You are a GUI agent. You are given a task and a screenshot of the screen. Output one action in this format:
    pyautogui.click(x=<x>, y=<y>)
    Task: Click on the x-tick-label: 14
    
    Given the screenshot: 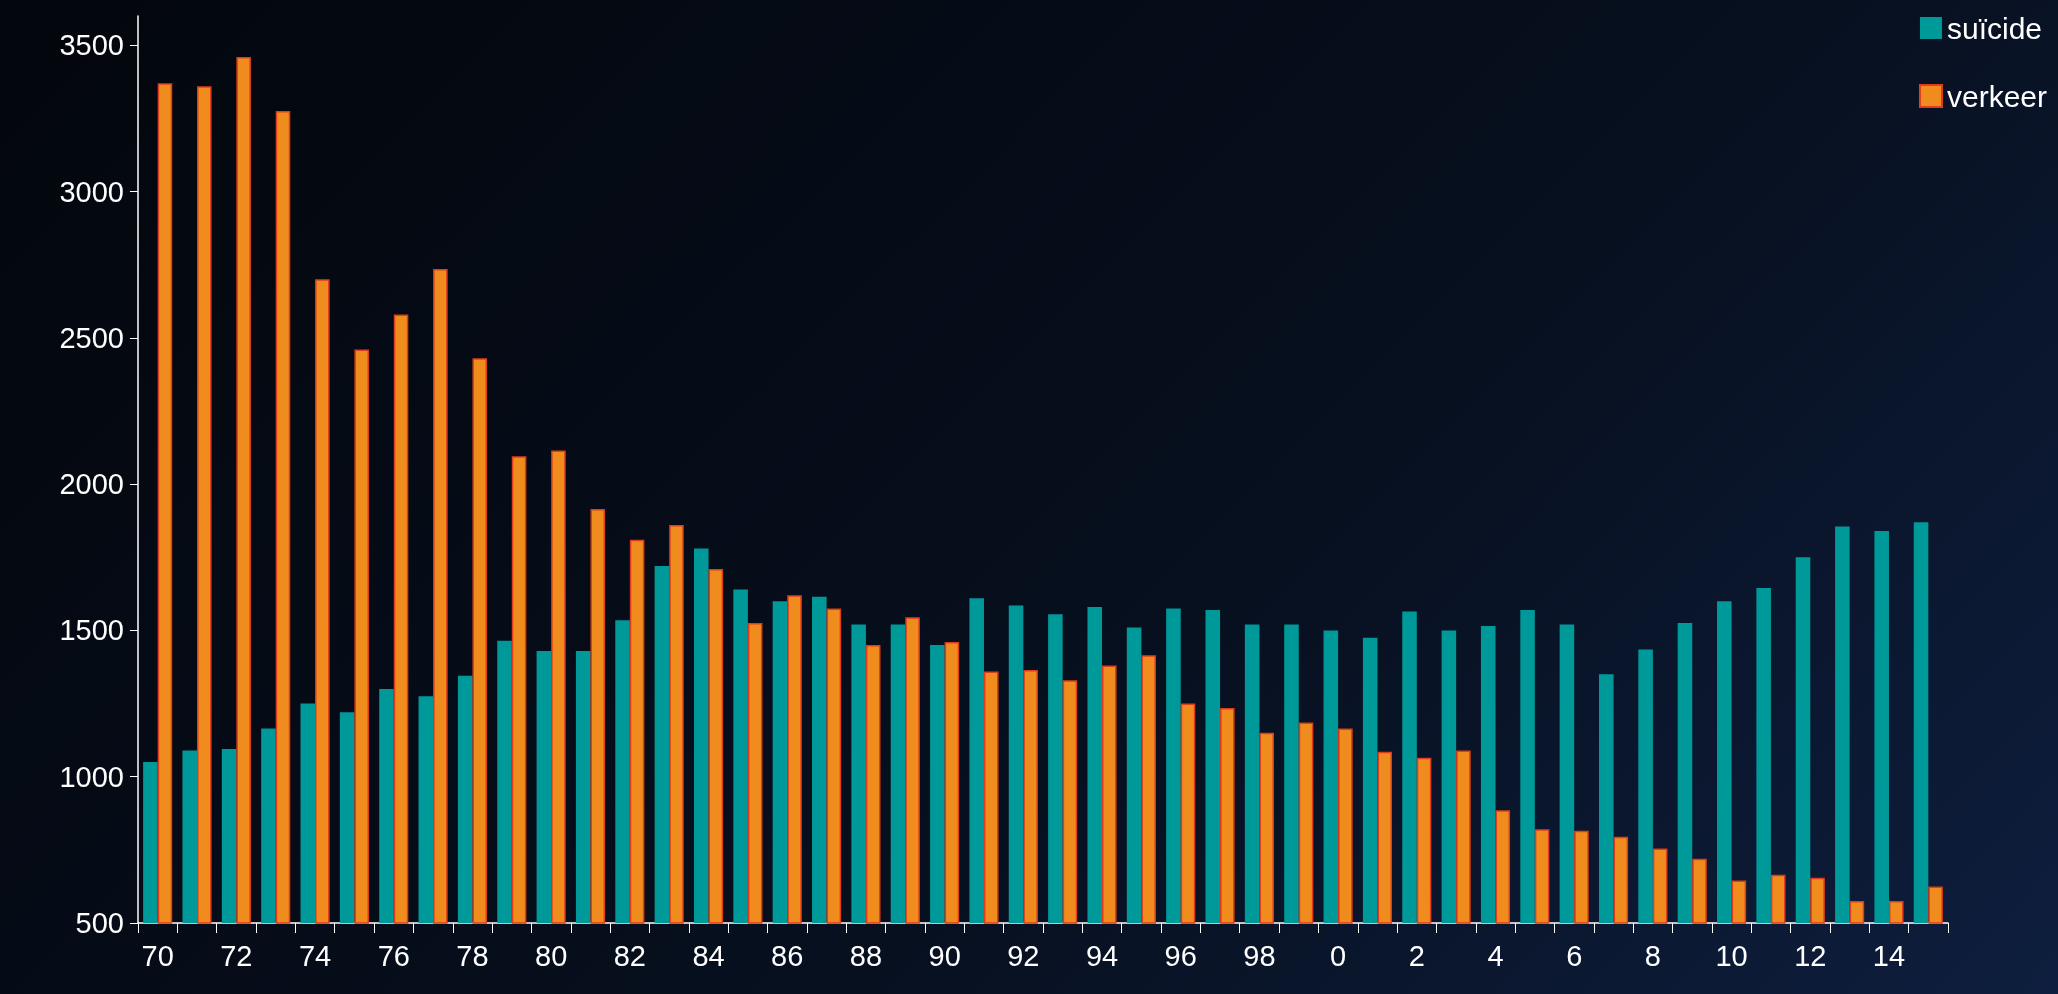 What is the action you would take?
    pyautogui.click(x=1889, y=955)
    